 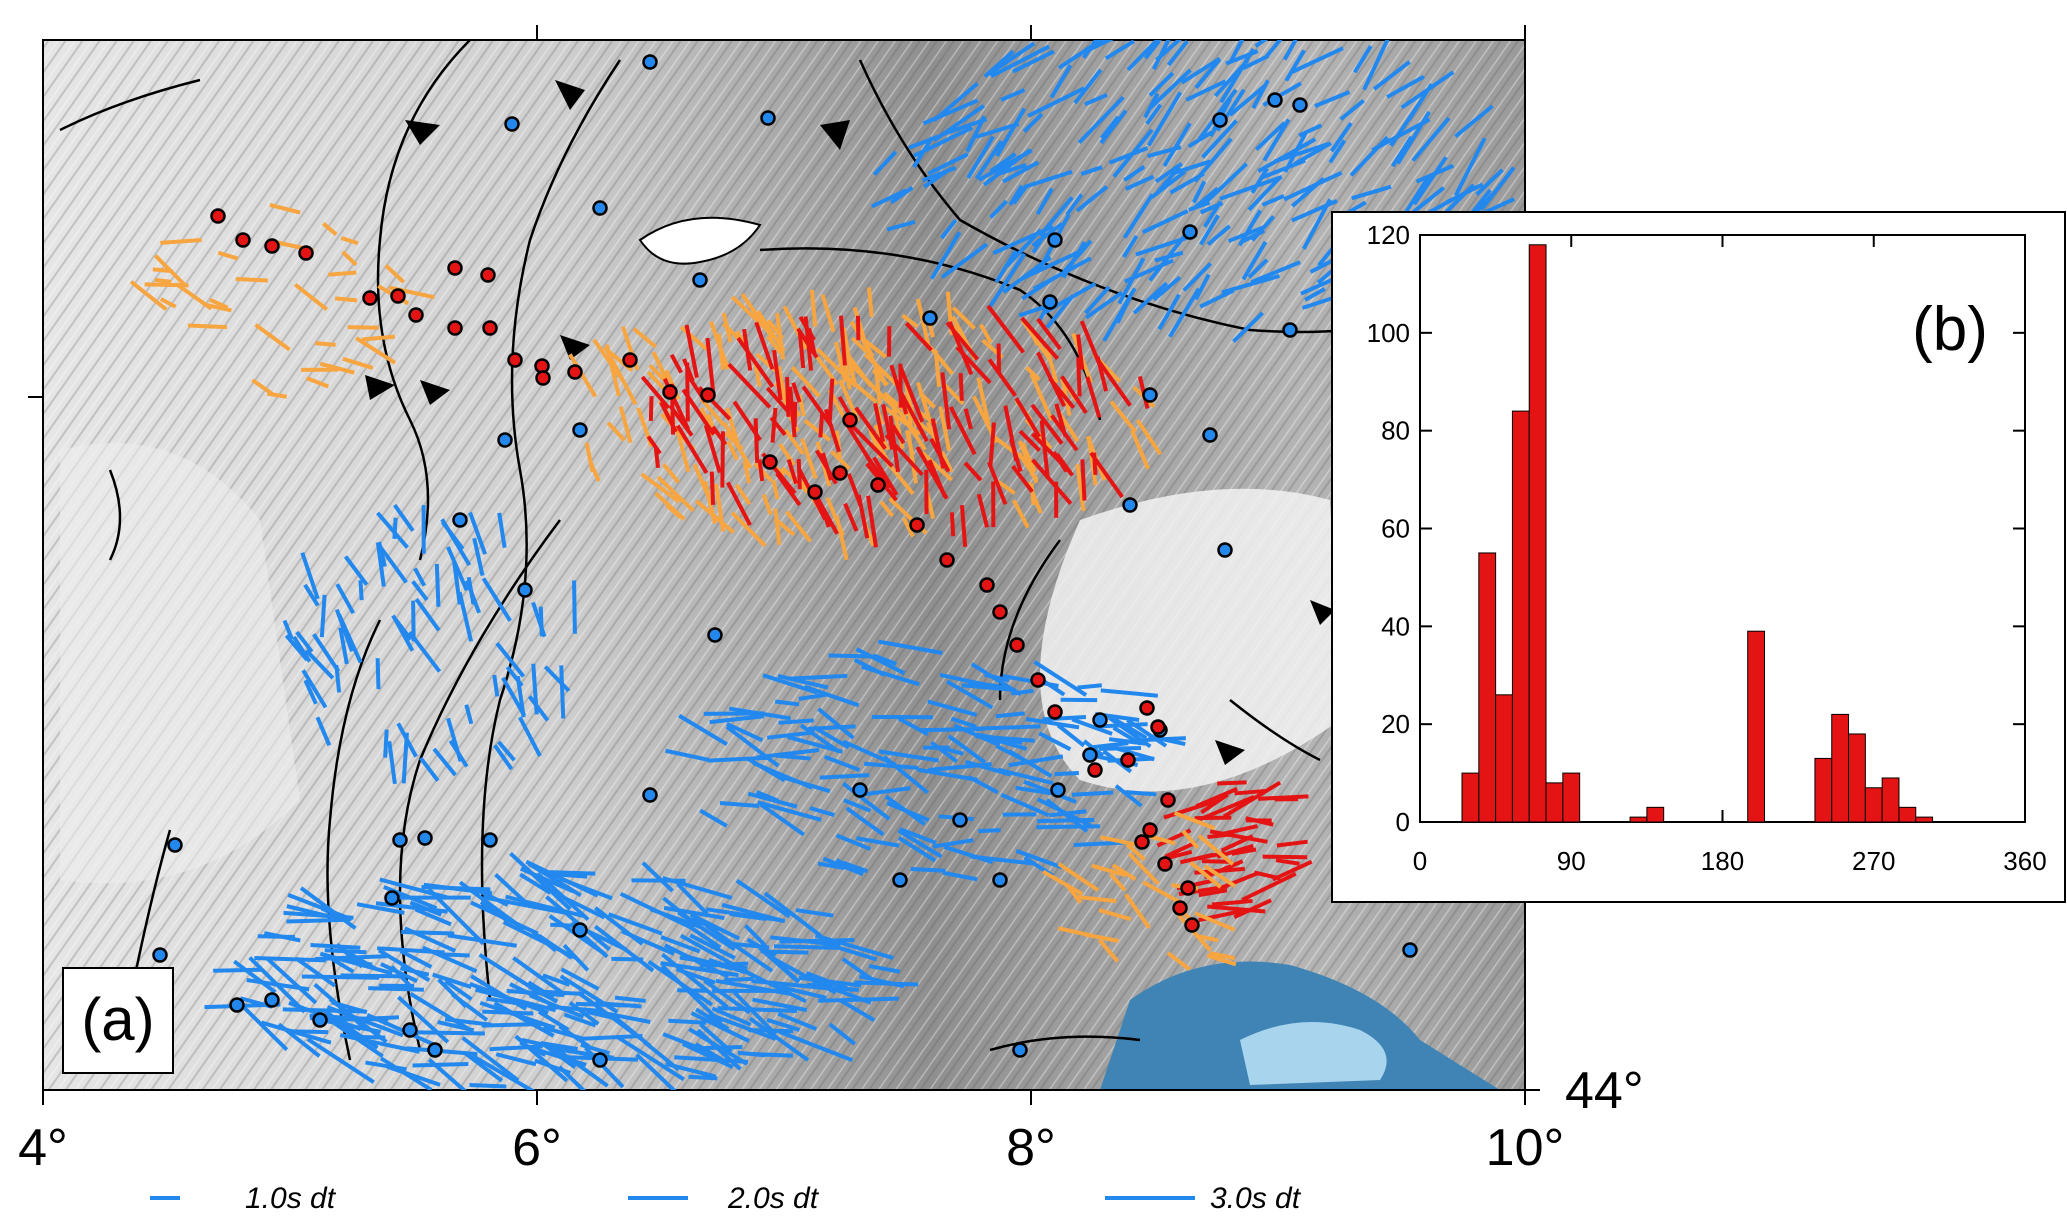 What do you see at coordinates (1031, 1148) in the screenshot?
I see `x-tick-label-8: 8°` at bounding box center [1031, 1148].